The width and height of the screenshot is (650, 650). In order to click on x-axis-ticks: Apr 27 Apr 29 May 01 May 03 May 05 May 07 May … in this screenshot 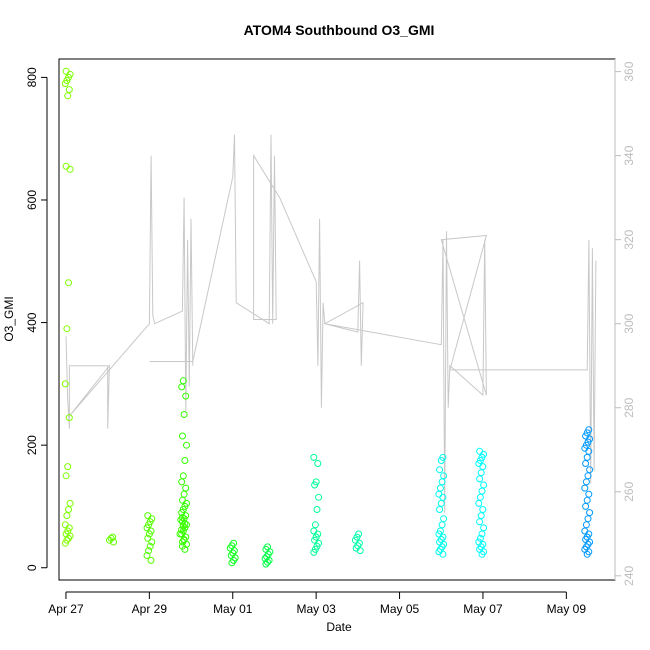, I will do `click(317, 603)`.